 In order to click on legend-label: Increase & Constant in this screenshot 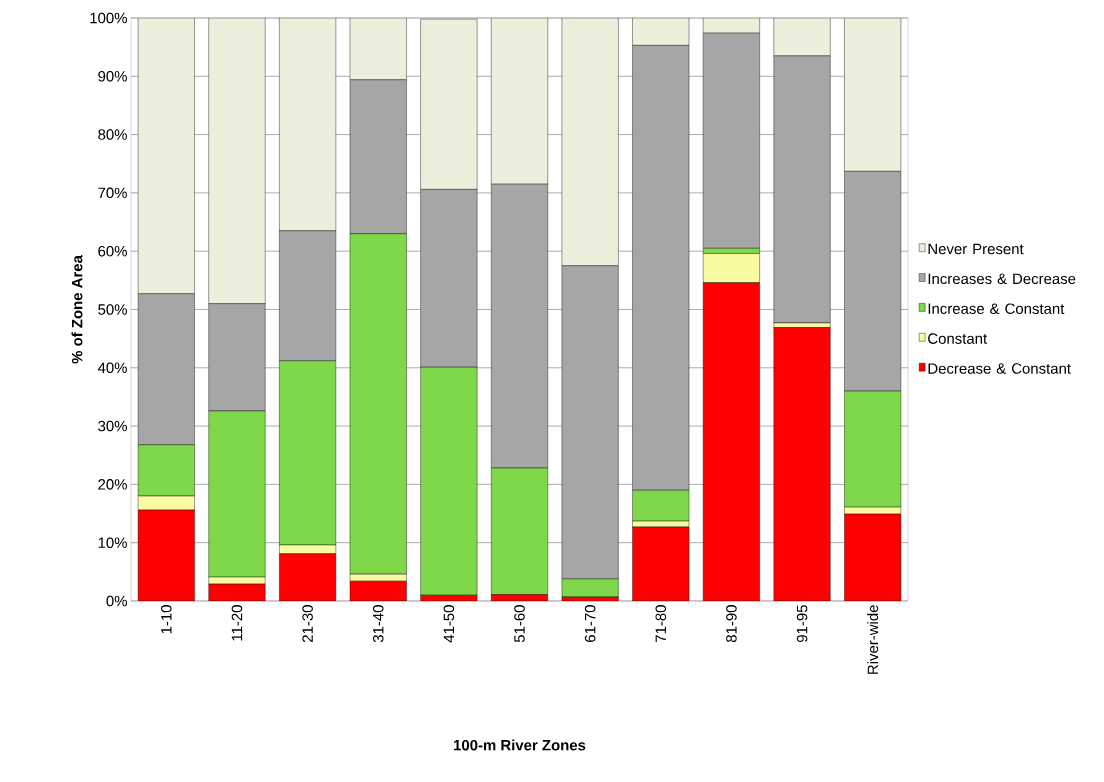, I will do `click(996, 308)`.